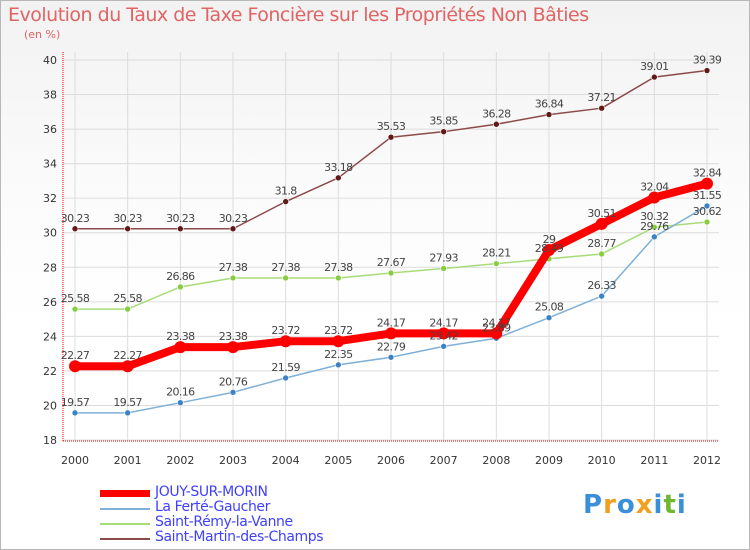 Image resolution: width=750 pixels, height=550 pixels. What do you see at coordinates (654, 460) in the screenshot?
I see `x-tick-label: 2011` at bounding box center [654, 460].